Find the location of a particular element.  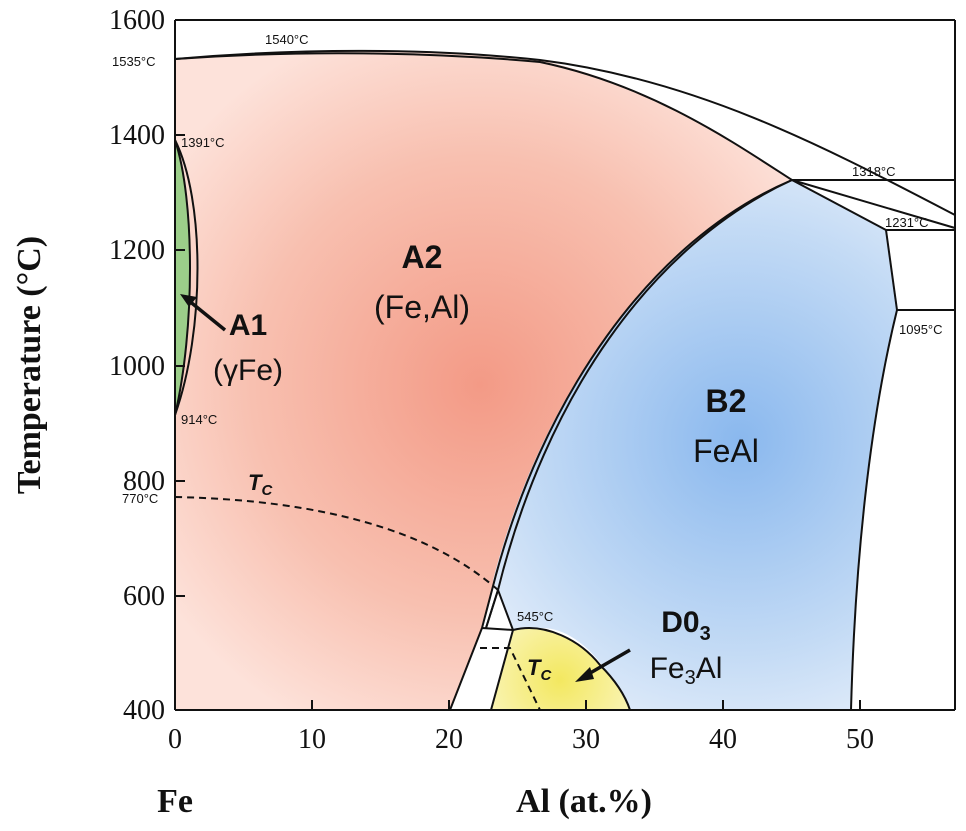

temp-label-545: 545°C is located at coordinates (535, 616).